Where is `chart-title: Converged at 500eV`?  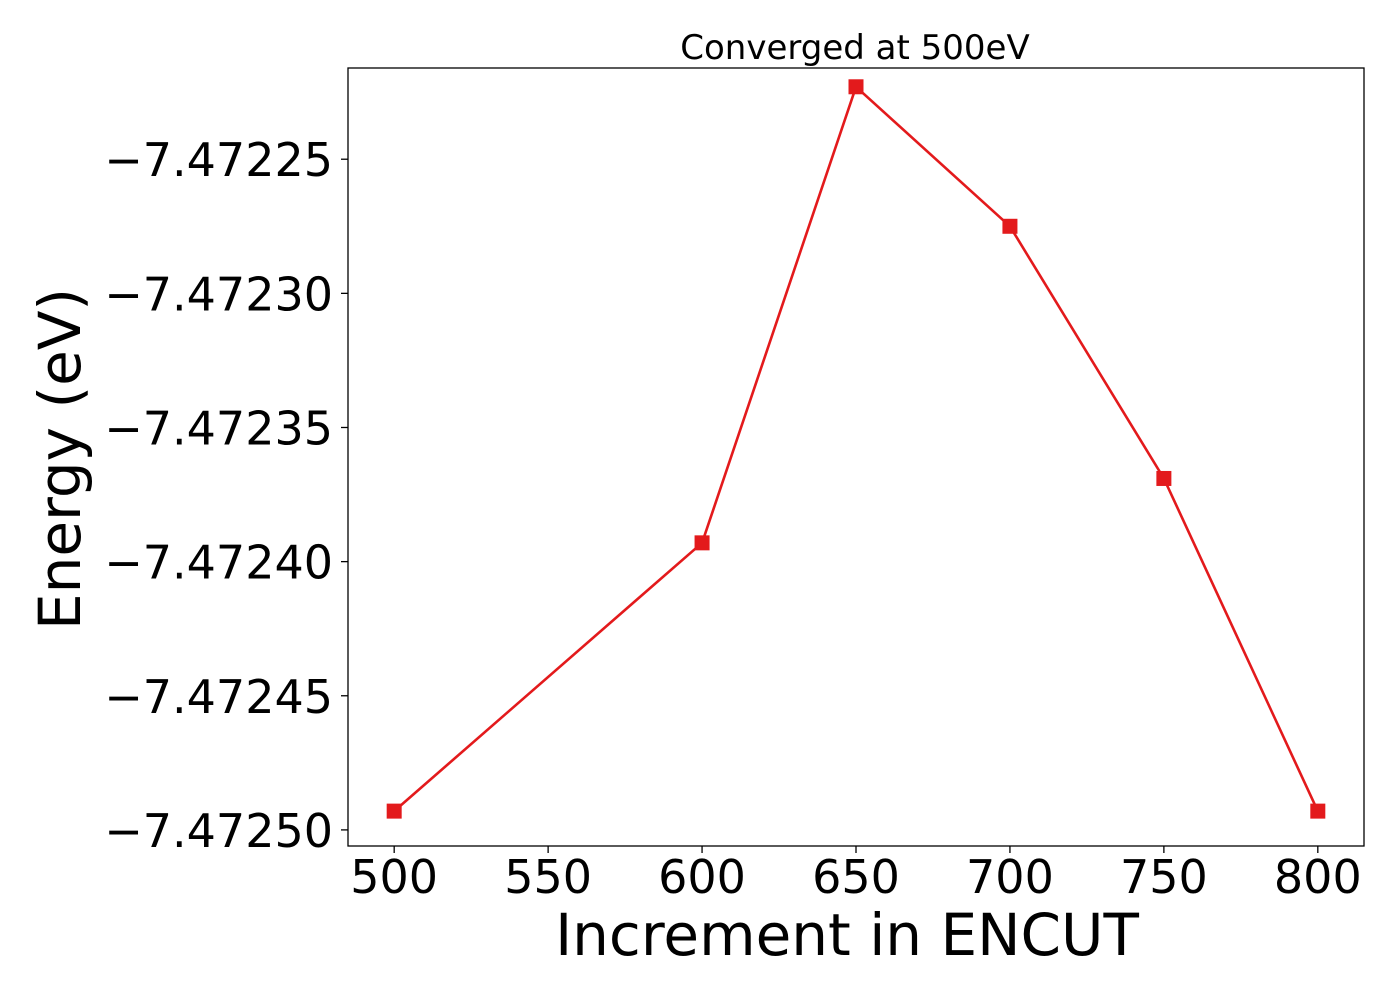 chart-title: Converged at 500eV is located at coordinates (854, 48).